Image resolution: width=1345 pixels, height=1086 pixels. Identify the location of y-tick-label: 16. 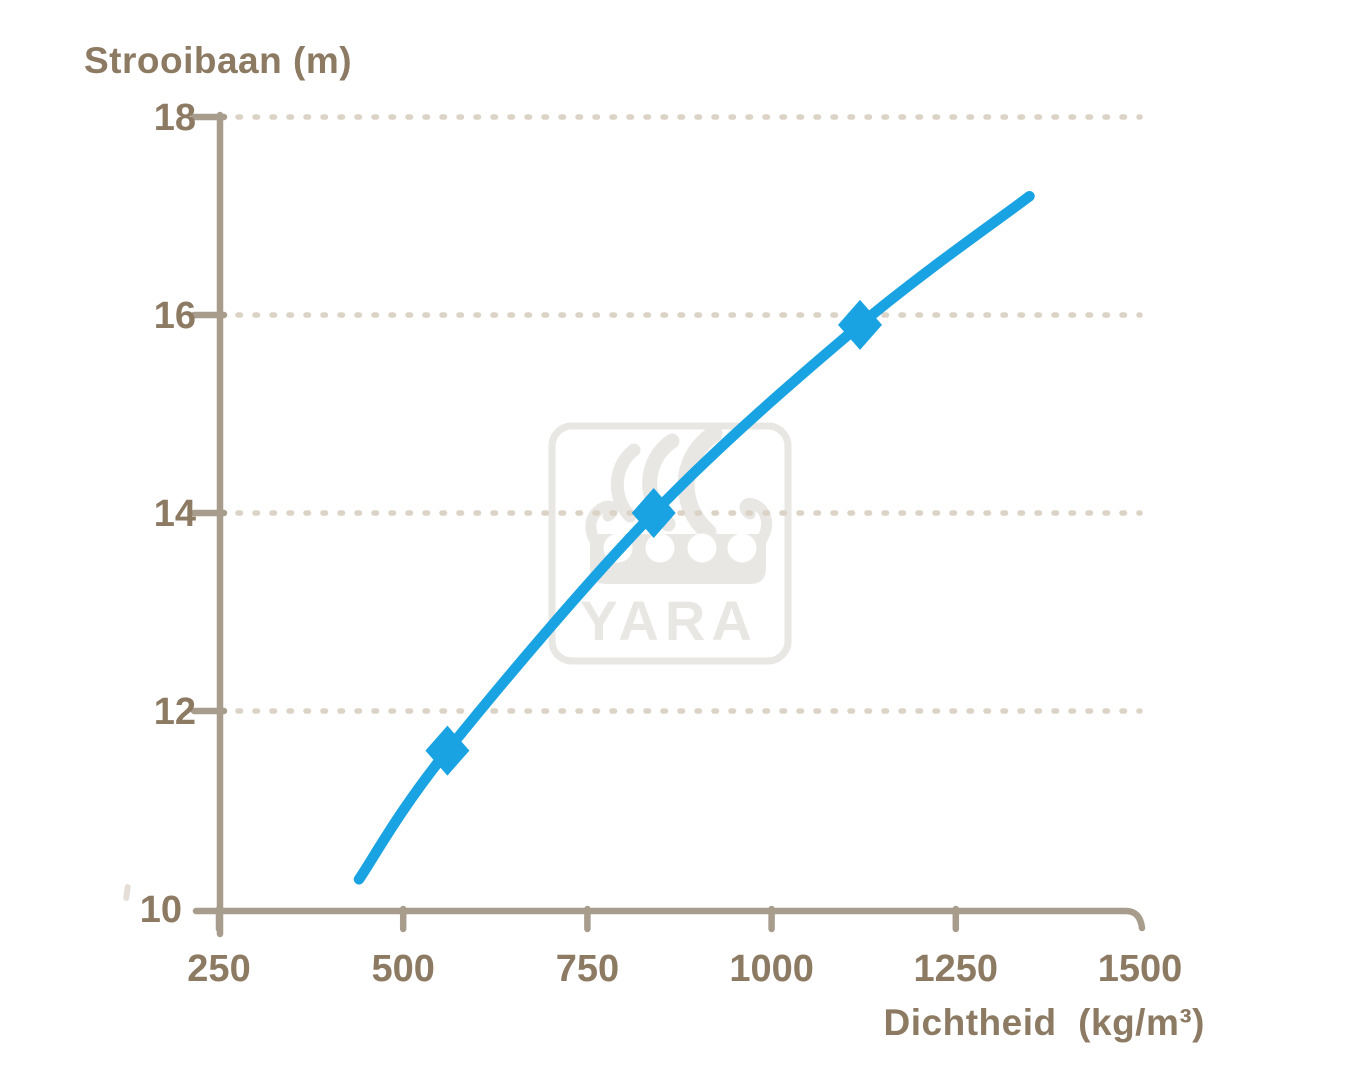
(175, 316).